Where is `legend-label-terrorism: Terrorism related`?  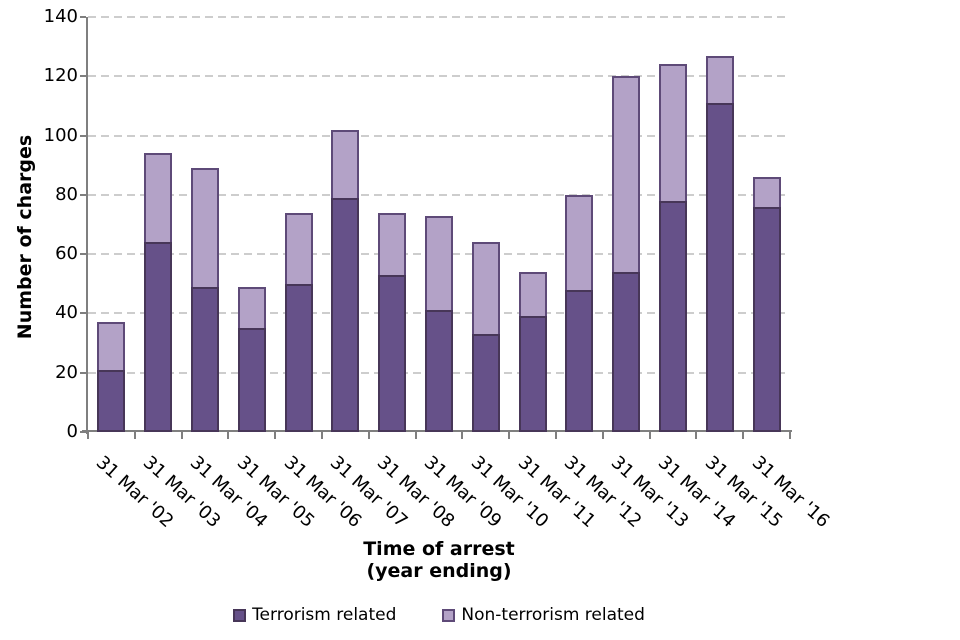 legend-label-terrorism: Terrorism related is located at coordinates (324, 615).